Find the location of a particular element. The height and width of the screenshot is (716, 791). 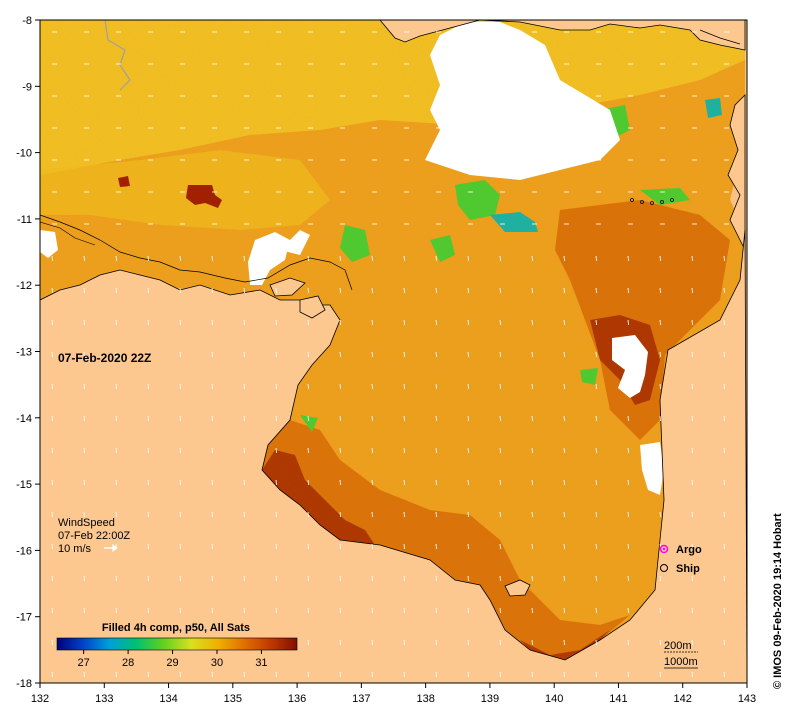

river-fly is located at coordinates (720, 37).